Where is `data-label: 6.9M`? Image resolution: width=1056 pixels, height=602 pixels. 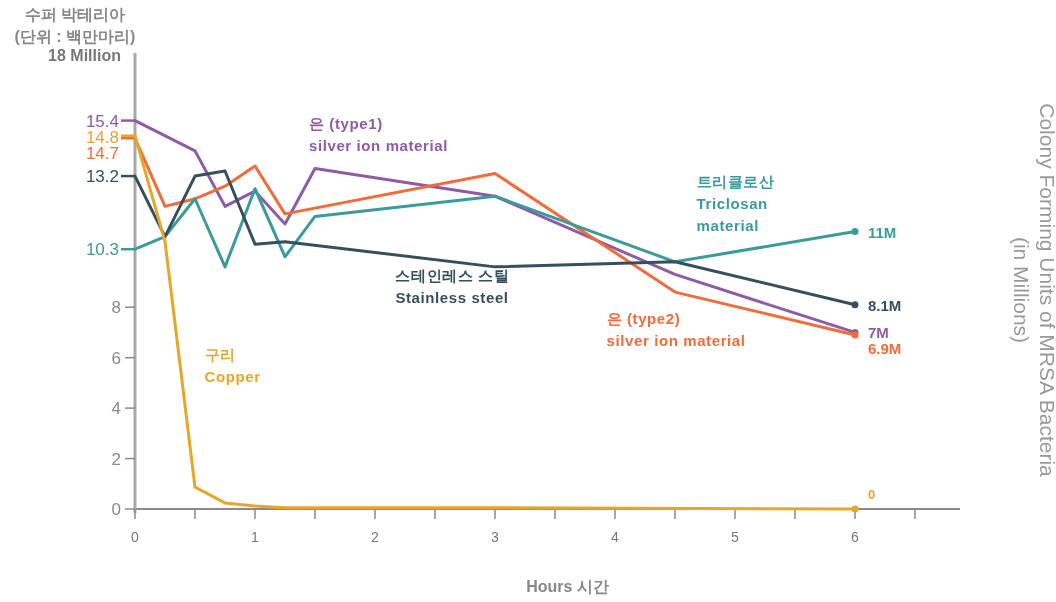
data-label: 6.9M is located at coordinates (885, 349).